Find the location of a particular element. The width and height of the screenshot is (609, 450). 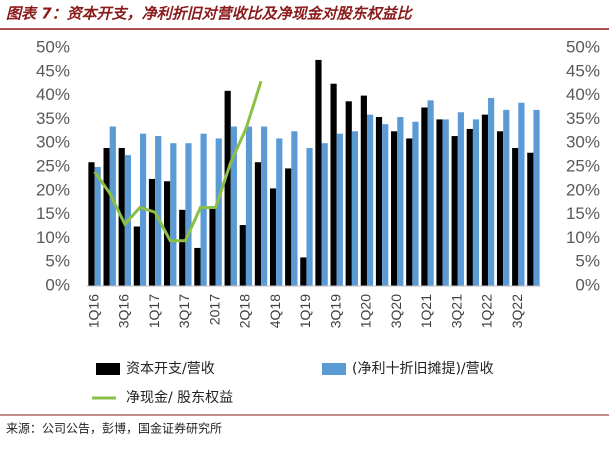

y-tick-label: 35% is located at coordinates (53, 118).